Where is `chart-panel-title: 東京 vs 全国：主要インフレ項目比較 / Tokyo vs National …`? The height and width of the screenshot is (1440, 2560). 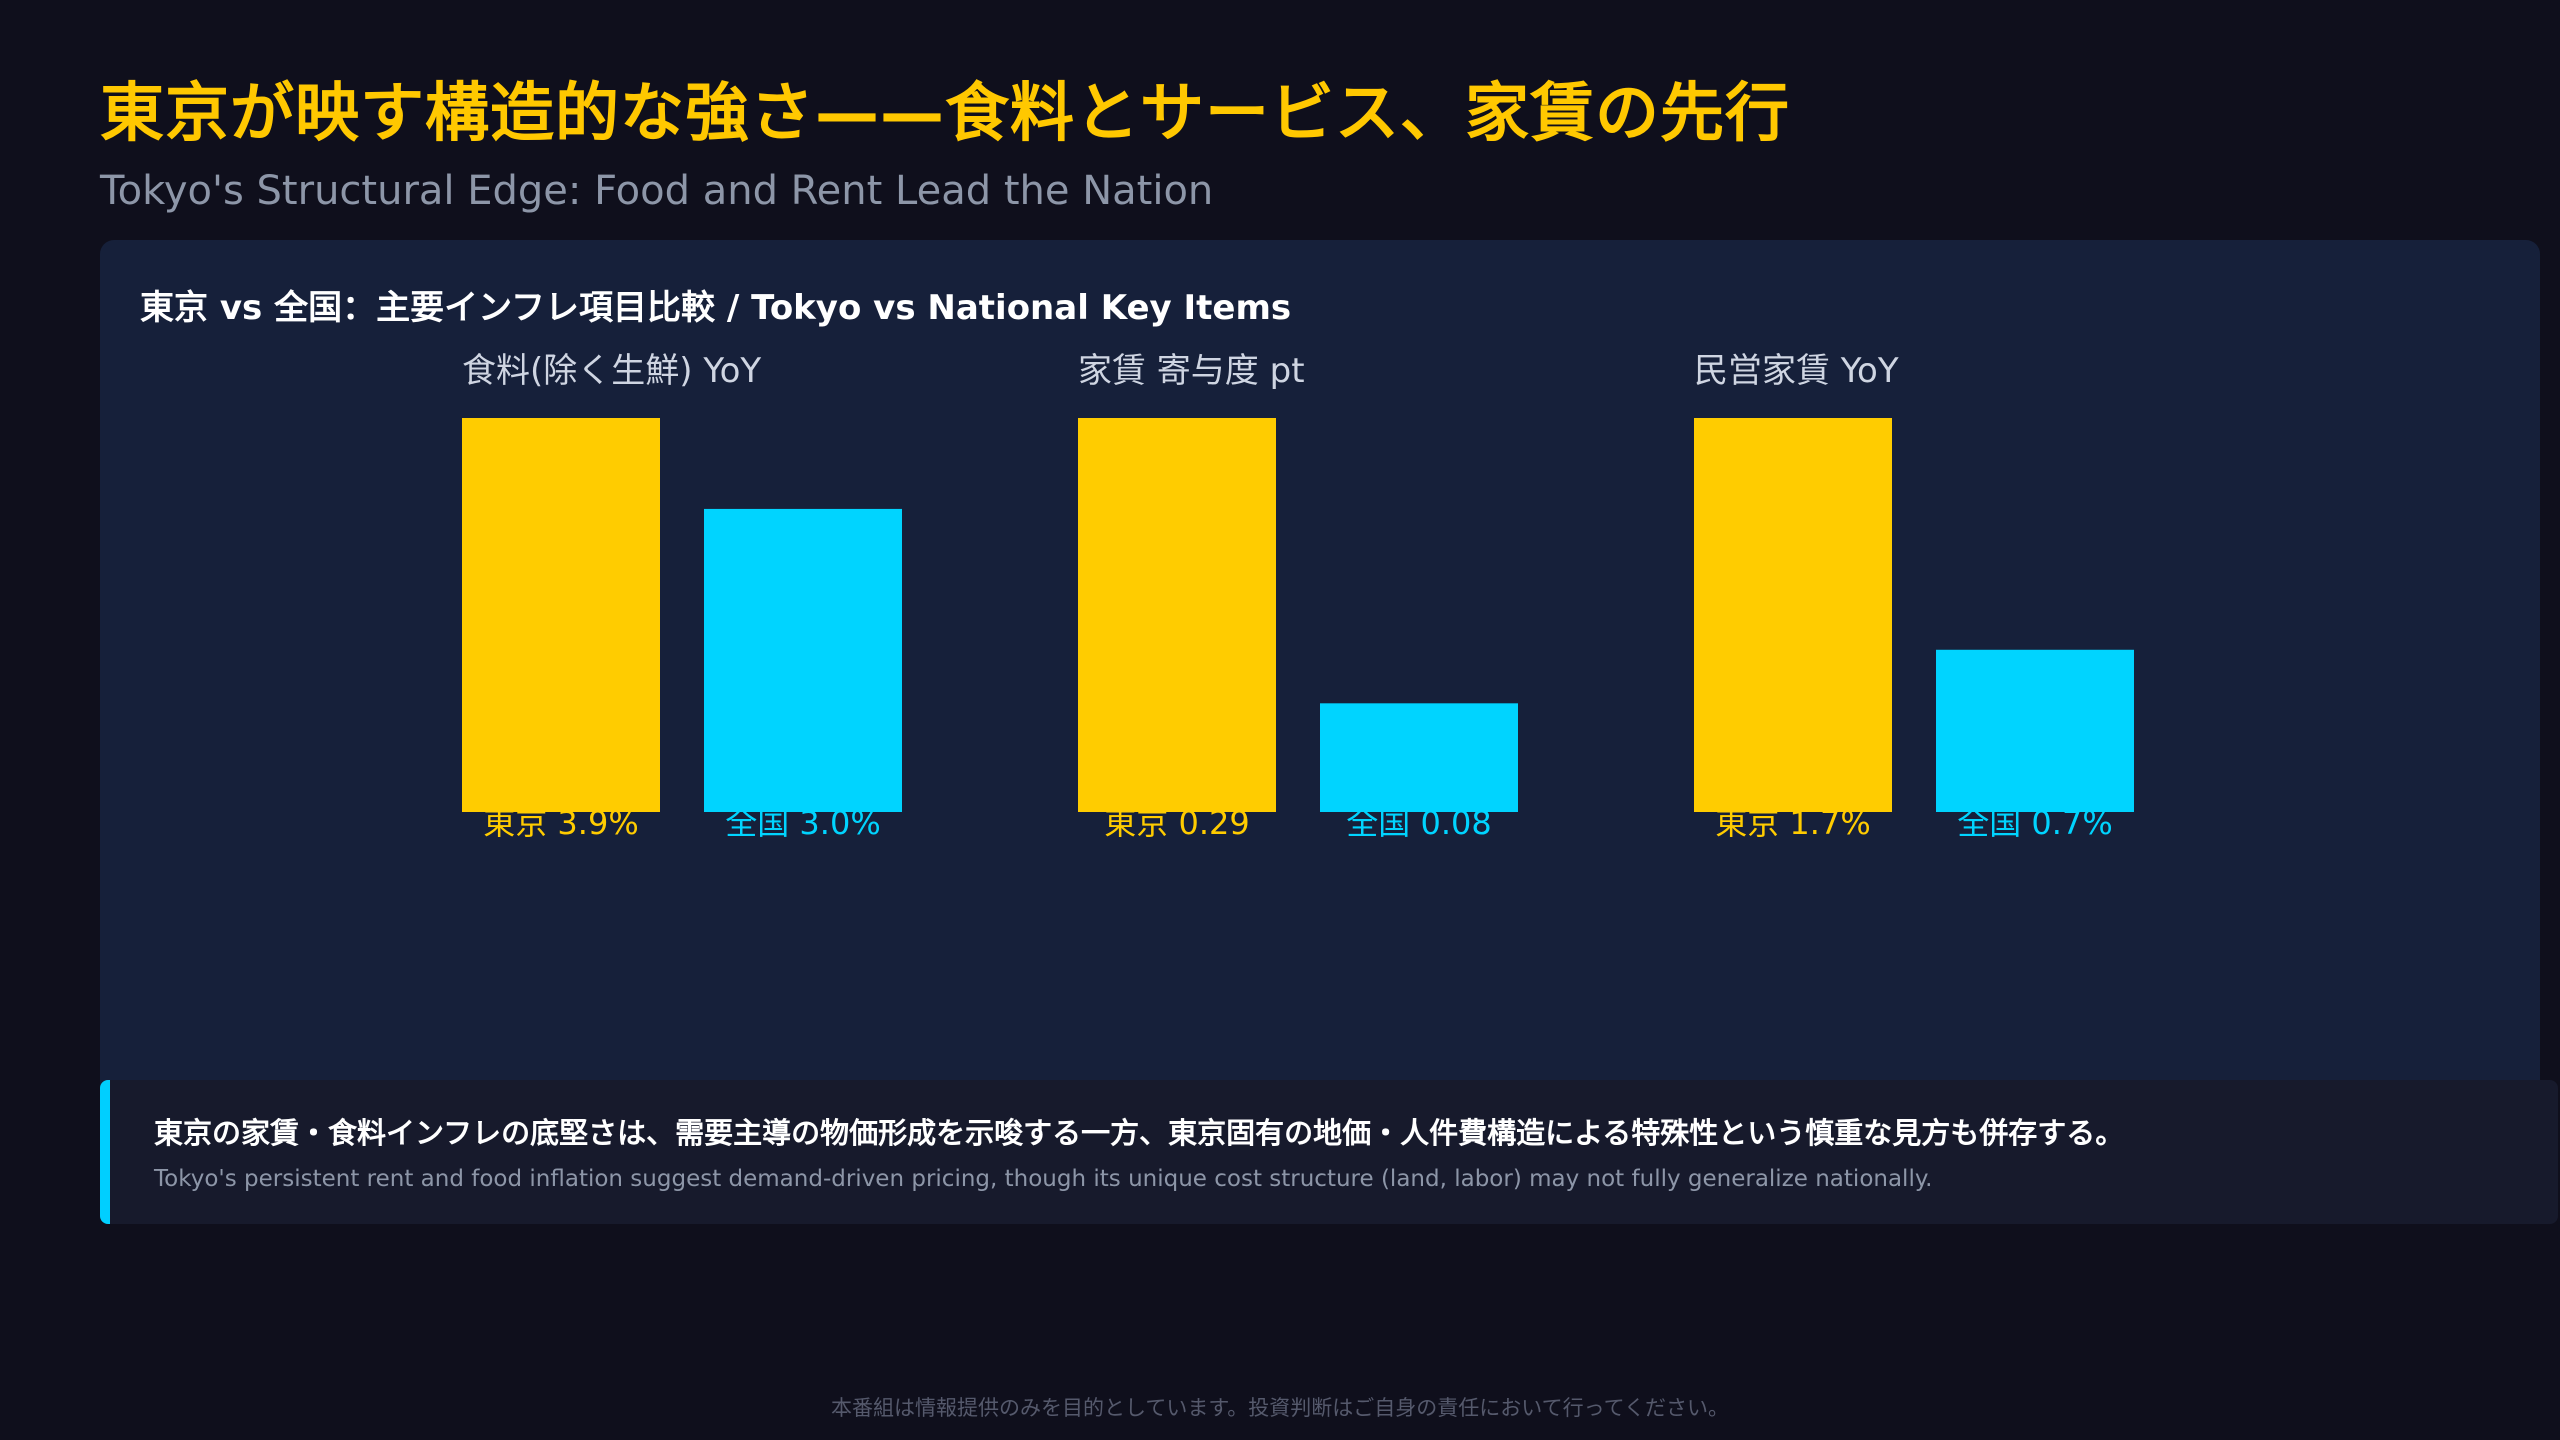 chart-panel-title: 東京 vs 全国：主要インフレ項目比較 / Tokyo vs National … is located at coordinates (716, 308).